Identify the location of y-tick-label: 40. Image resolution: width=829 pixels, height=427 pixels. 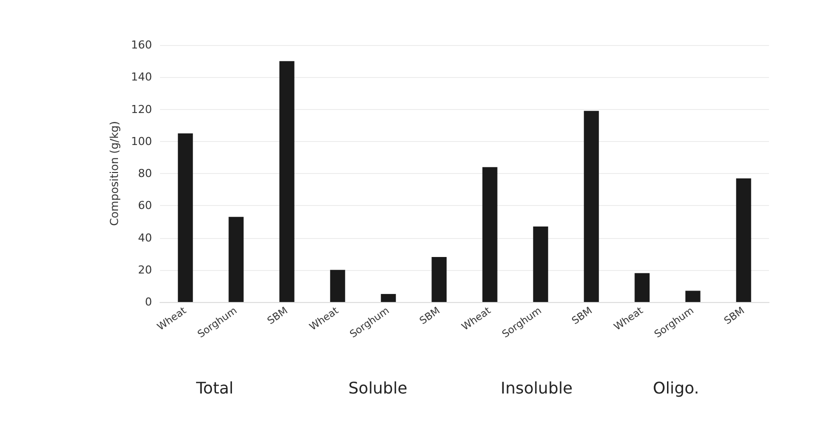
(145, 237).